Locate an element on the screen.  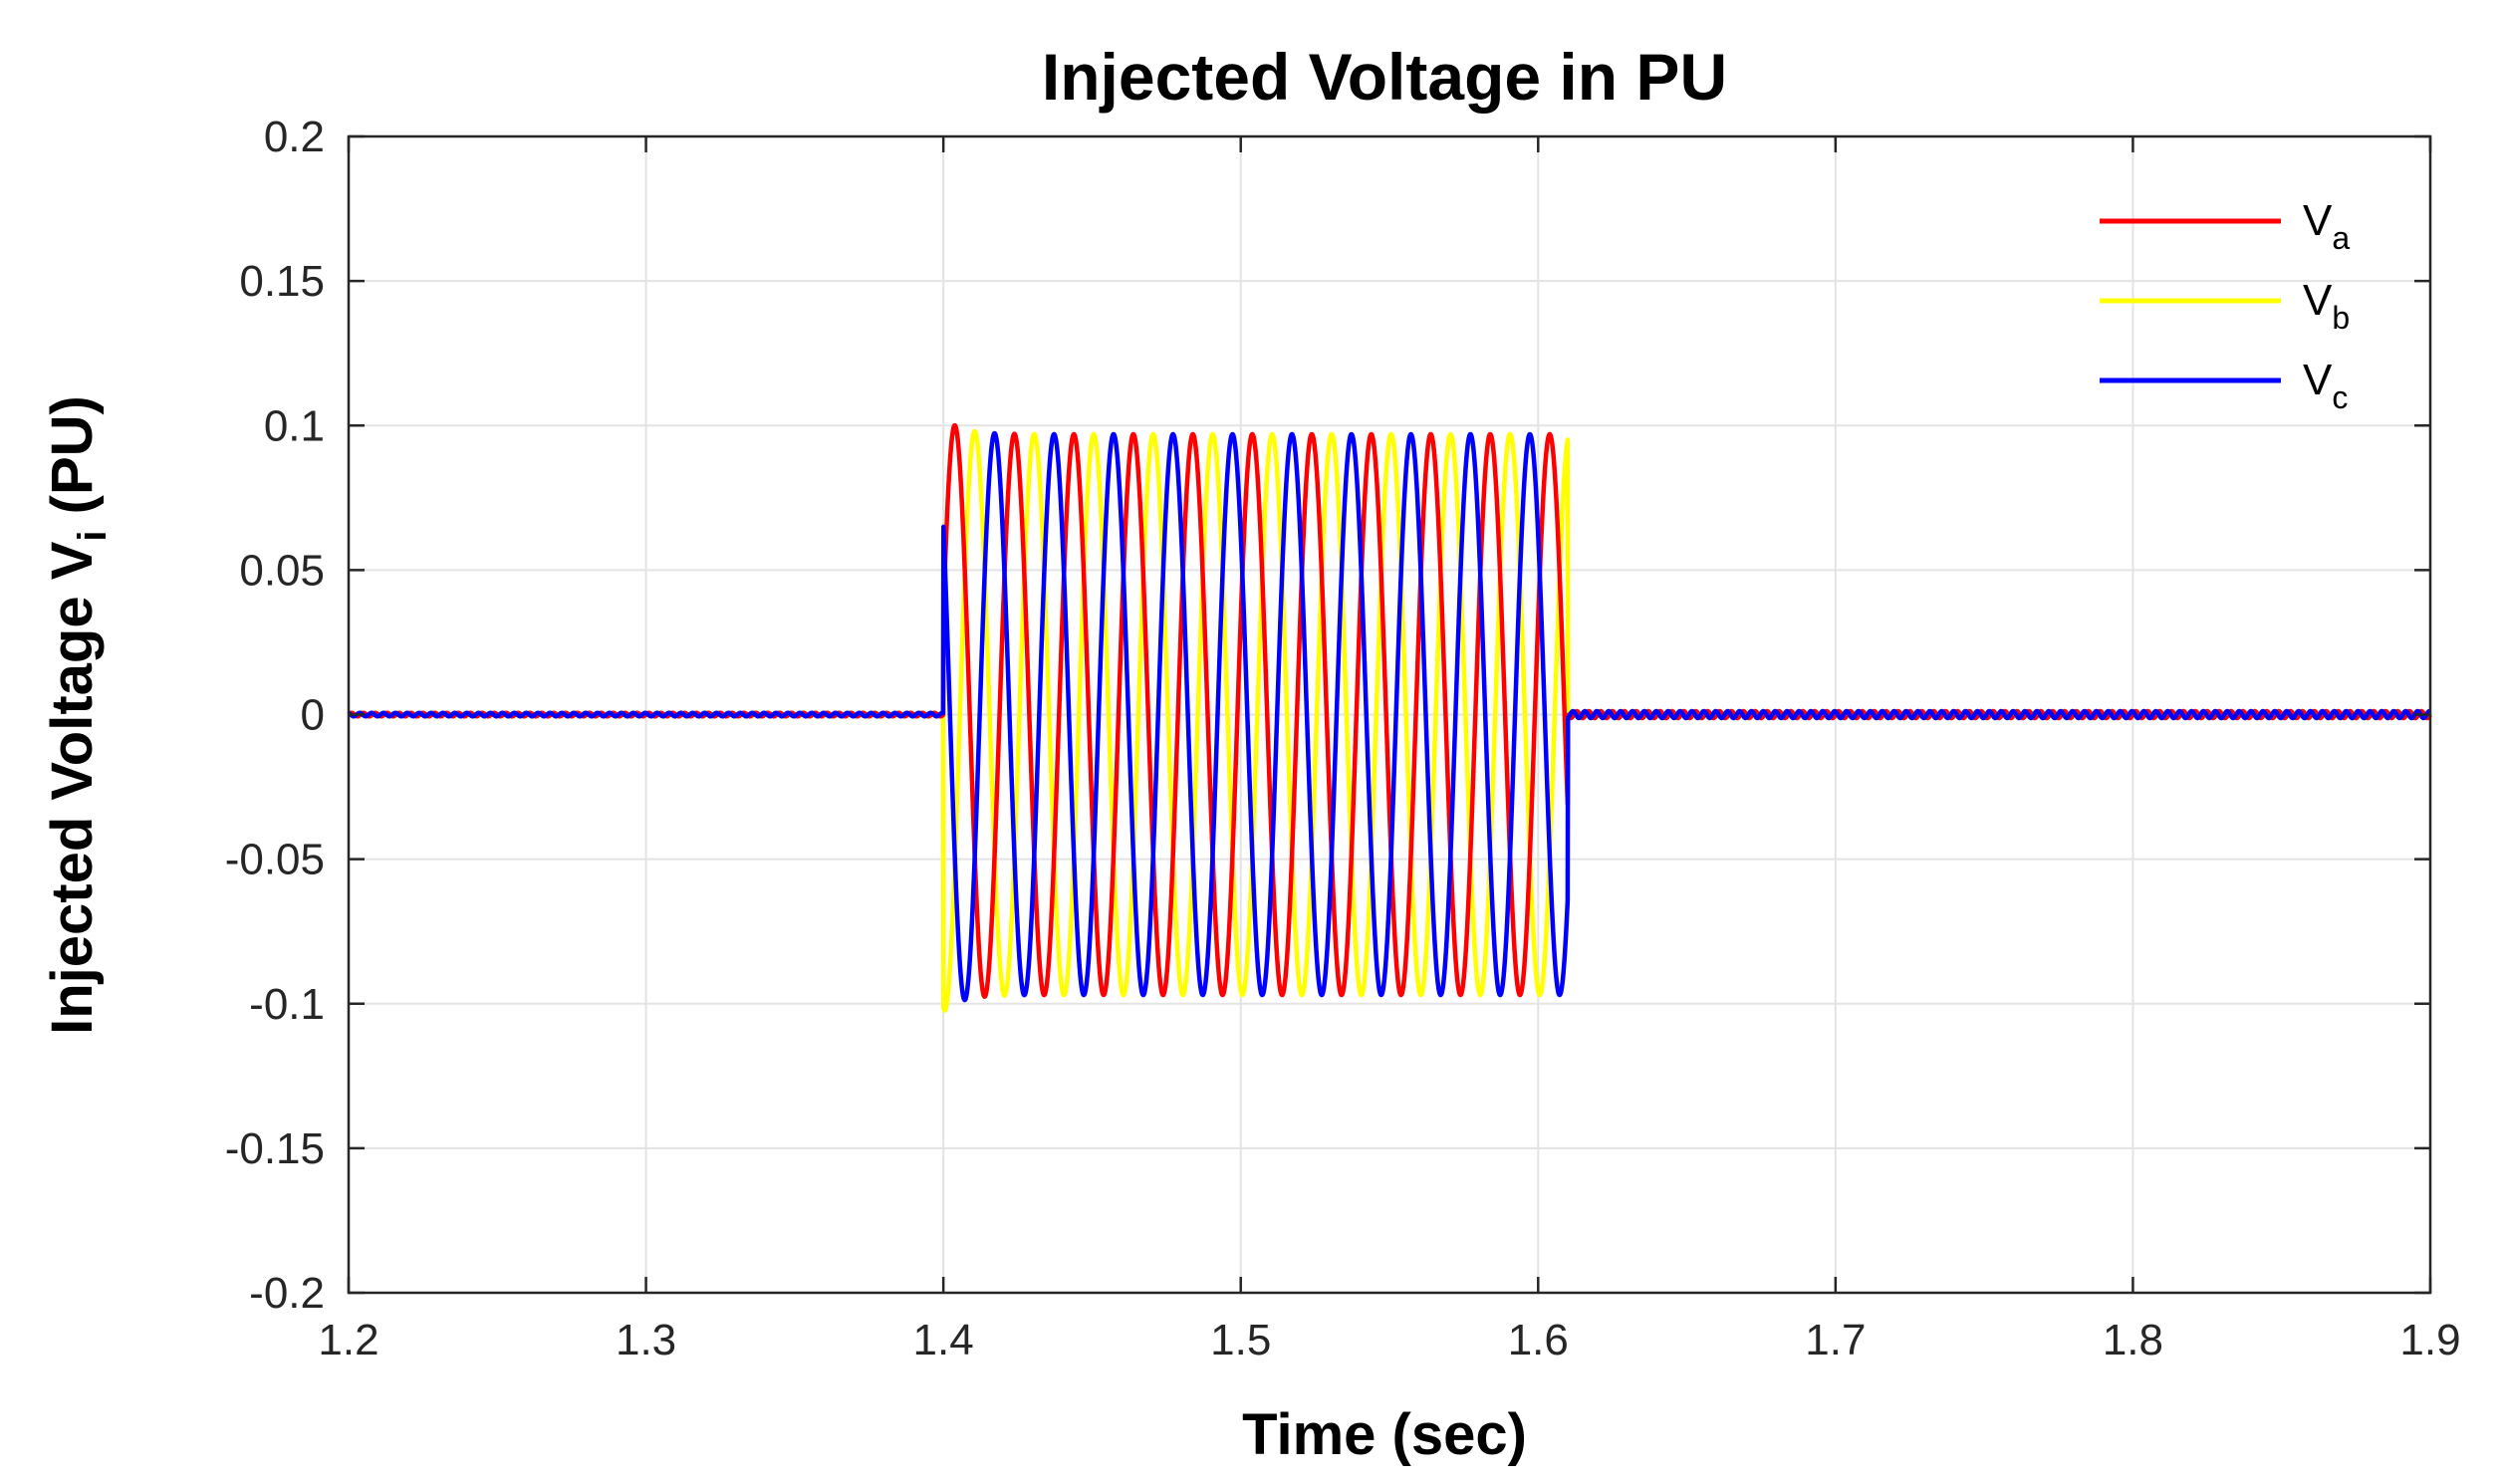
legend-label-b: Vb is located at coordinates (2327, 306).